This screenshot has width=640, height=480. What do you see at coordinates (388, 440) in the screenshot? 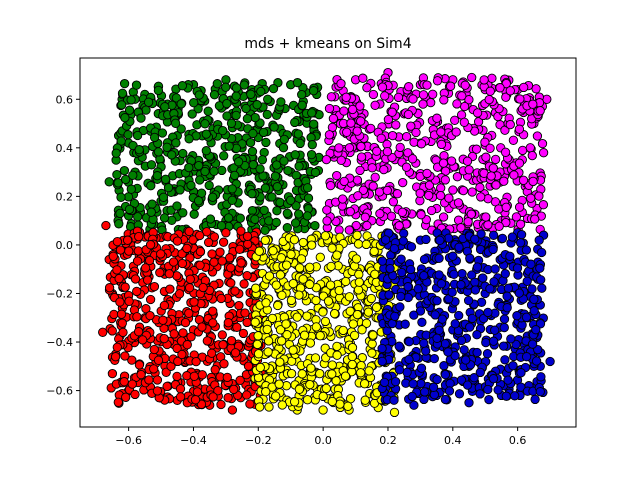
I see `x-tick-label: 0.2` at bounding box center [388, 440].